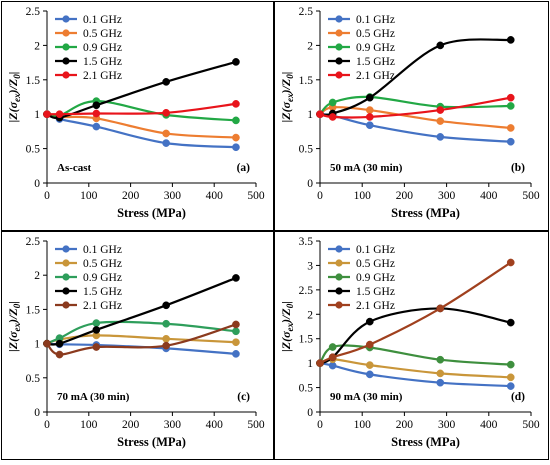 The height and width of the screenshot is (465, 550). What do you see at coordinates (17, 326) in the screenshot?
I see `y-label-part: ex` at bounding box center [17, 326].